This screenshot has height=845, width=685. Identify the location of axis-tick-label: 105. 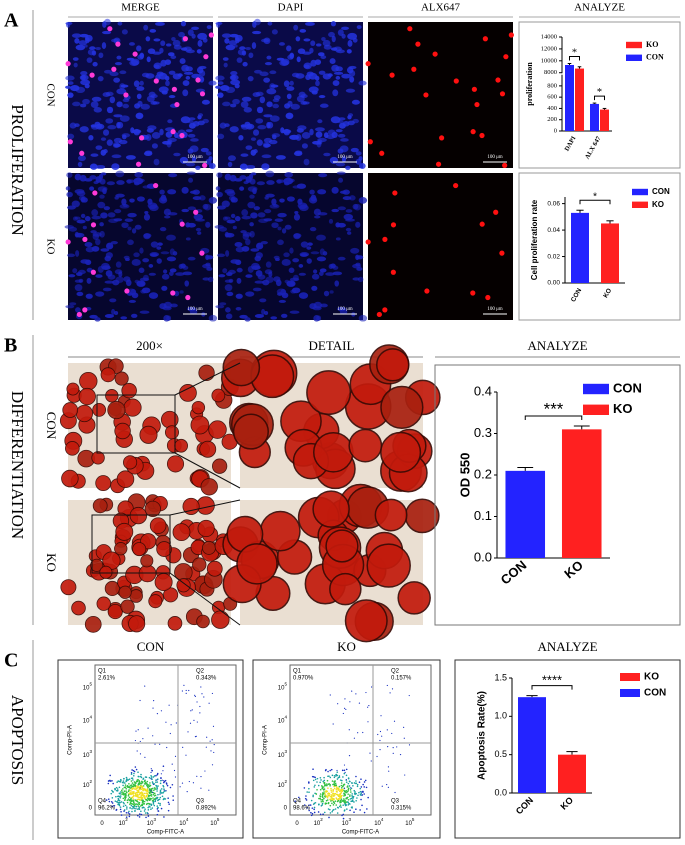
(410, 821).